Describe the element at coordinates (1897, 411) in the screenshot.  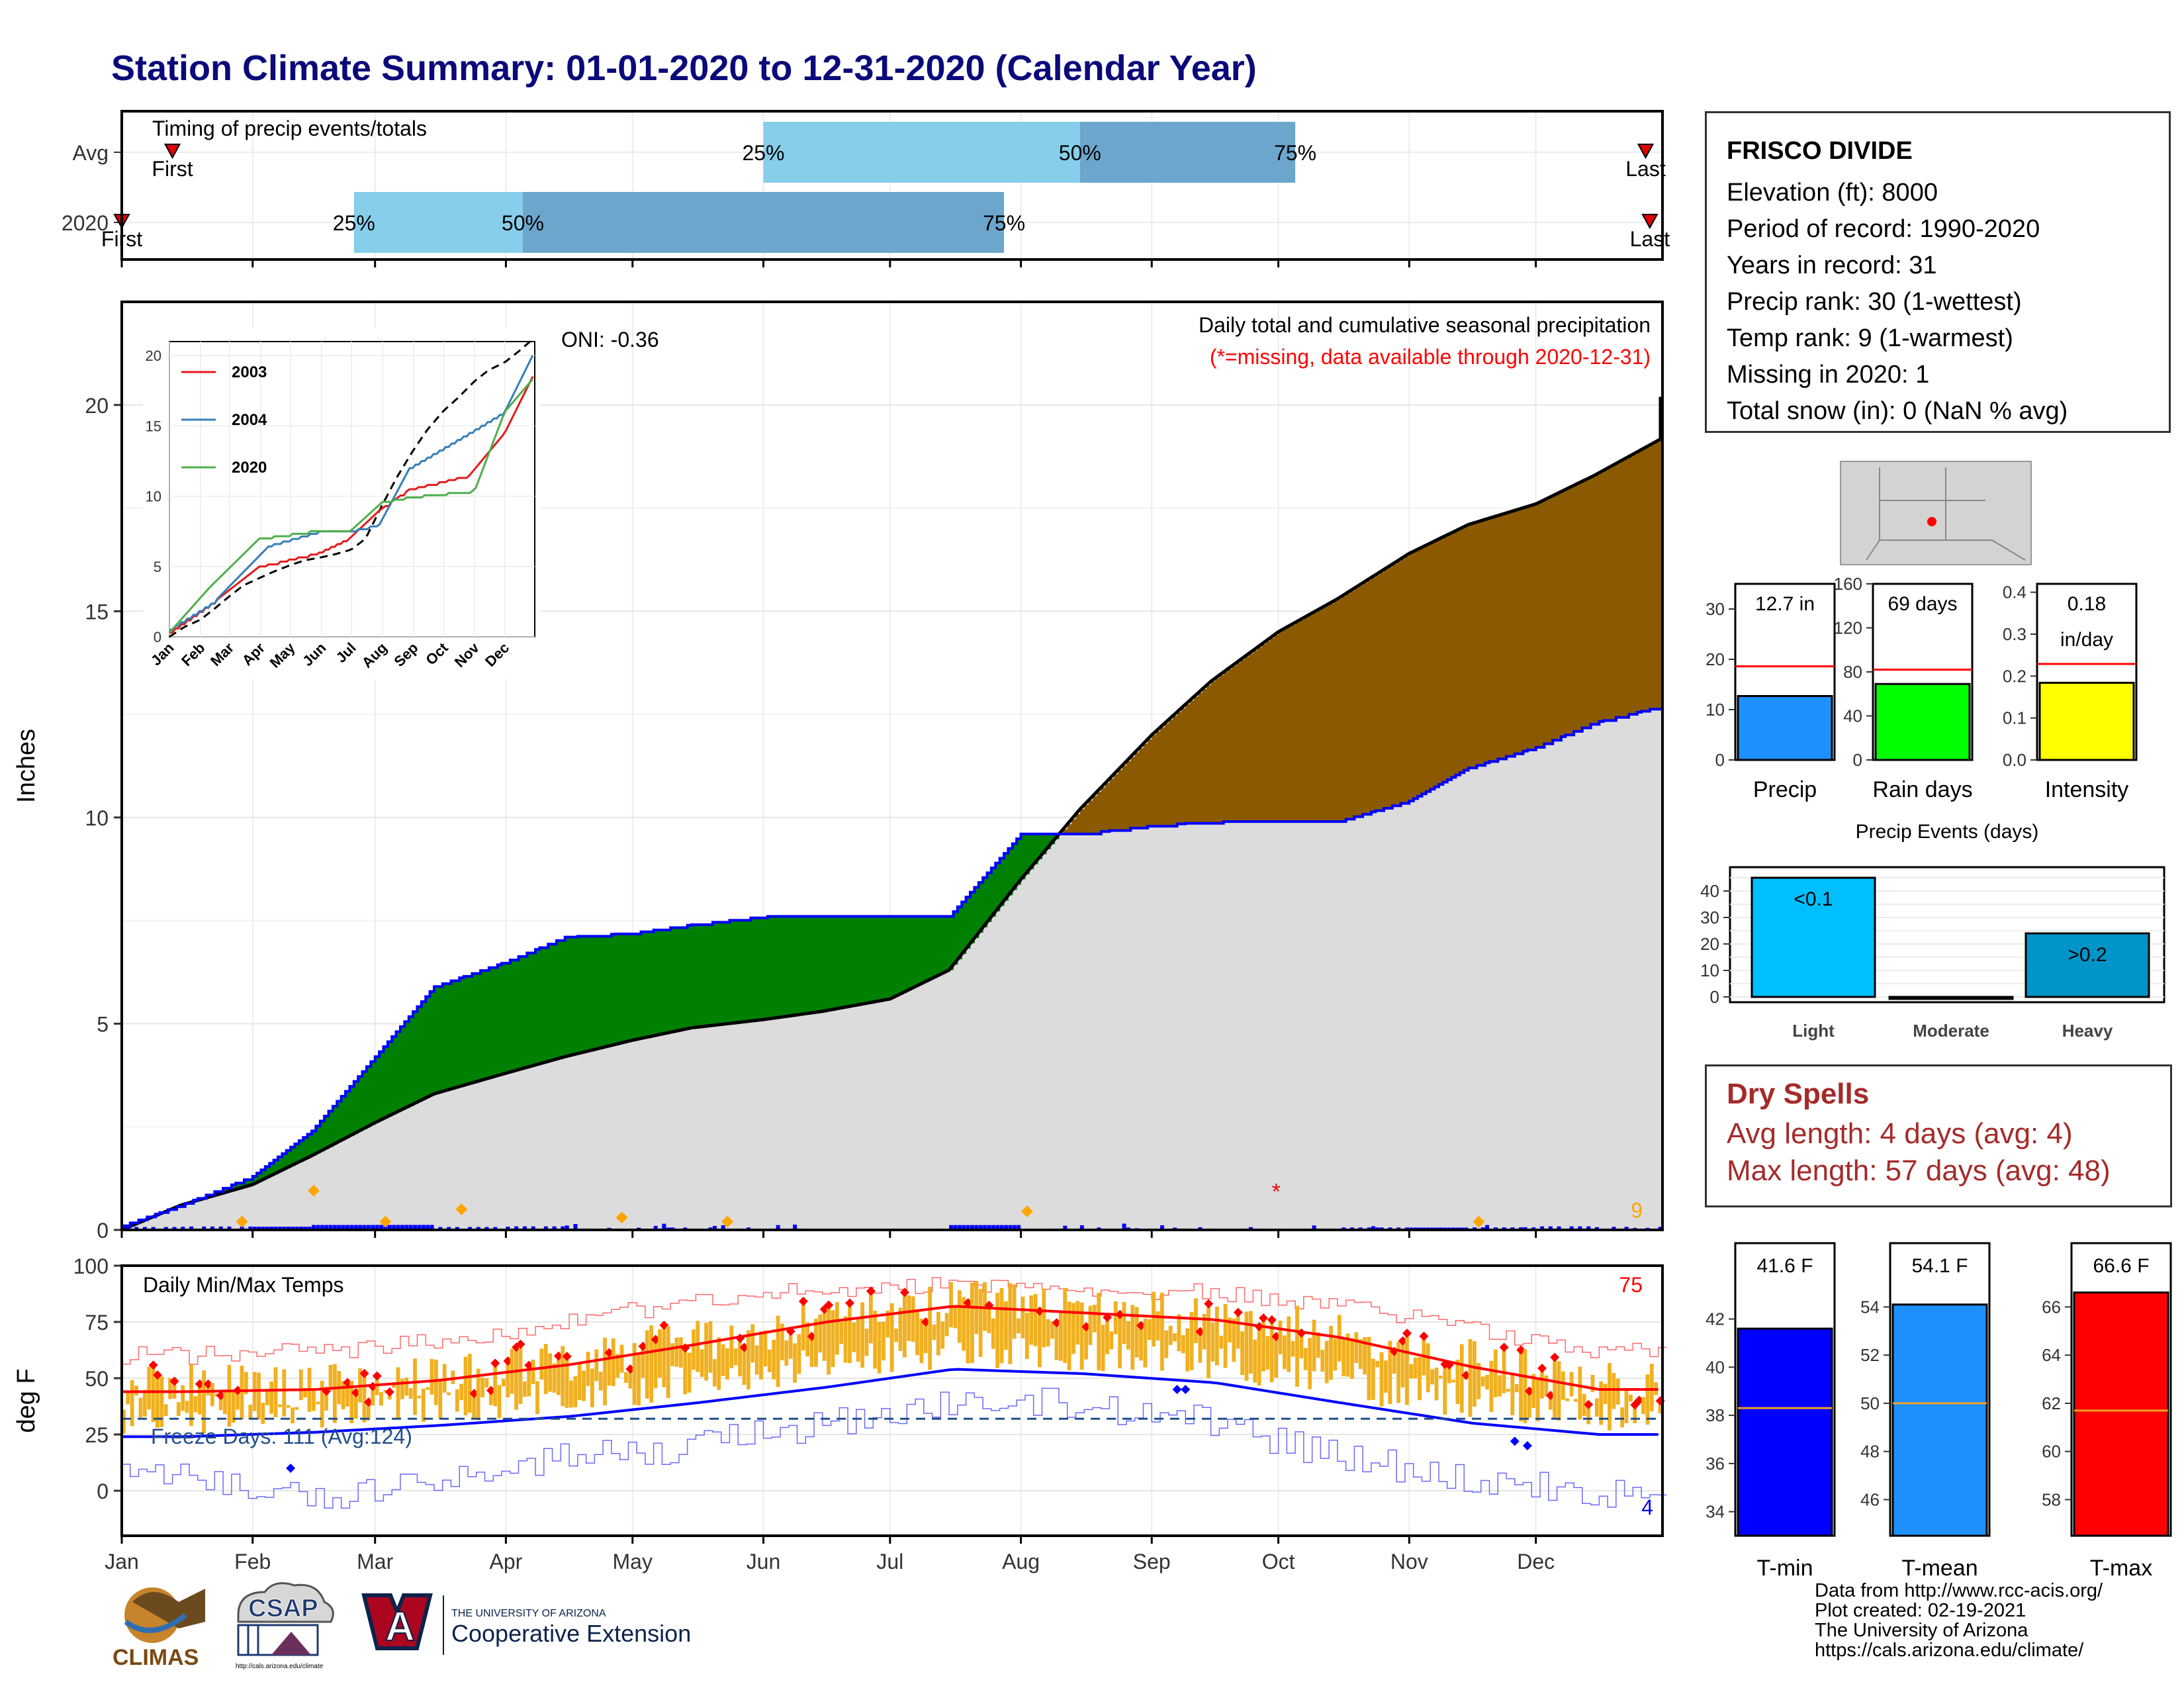
I see `station-line: Total snow (in): 0 (NaN % avg)` at that location.